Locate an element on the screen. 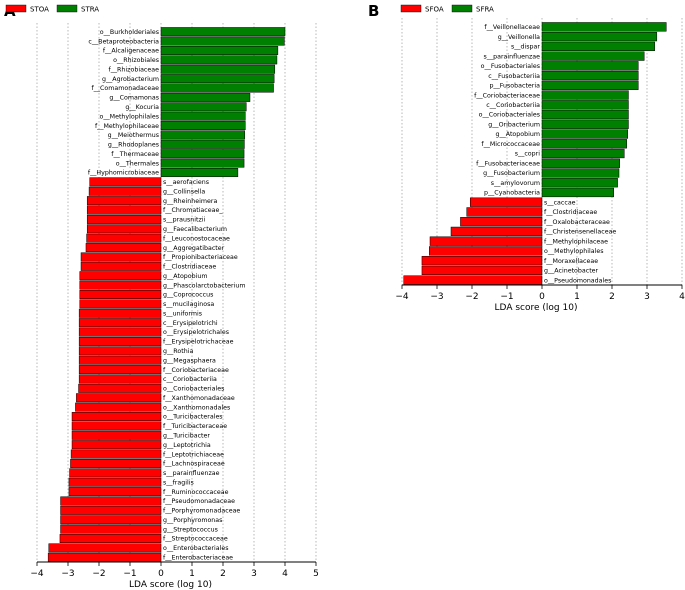  bar-label: o__Methylophilales is located at coordinates (574, 251).